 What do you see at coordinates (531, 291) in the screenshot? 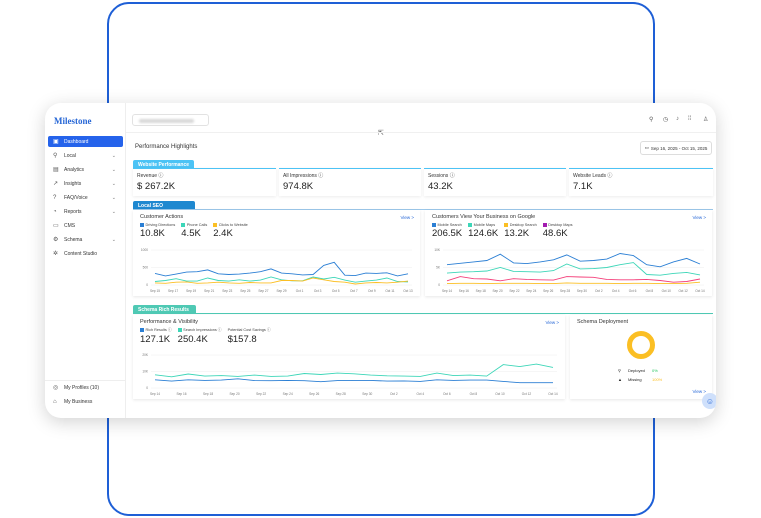
I see `x-tick-label: Sep 24` at bounding box center [531, 291].